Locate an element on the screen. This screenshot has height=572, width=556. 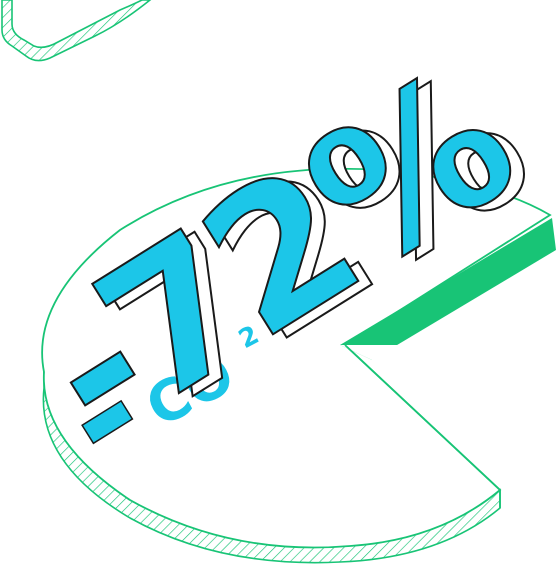
card-fragment is located at coordinates (76, 31).